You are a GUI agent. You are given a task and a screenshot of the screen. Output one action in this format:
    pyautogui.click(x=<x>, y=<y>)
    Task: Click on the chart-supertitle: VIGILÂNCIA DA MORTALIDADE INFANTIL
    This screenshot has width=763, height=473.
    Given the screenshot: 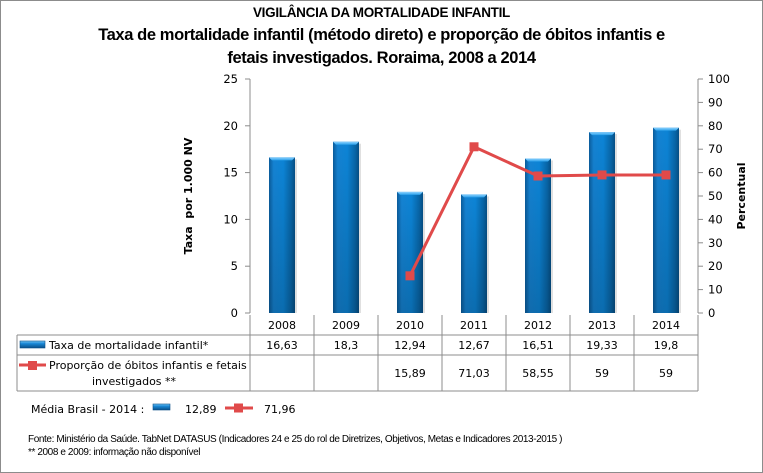 What is the action you would take?
    pyautogui.click(x=381, y=12)
    